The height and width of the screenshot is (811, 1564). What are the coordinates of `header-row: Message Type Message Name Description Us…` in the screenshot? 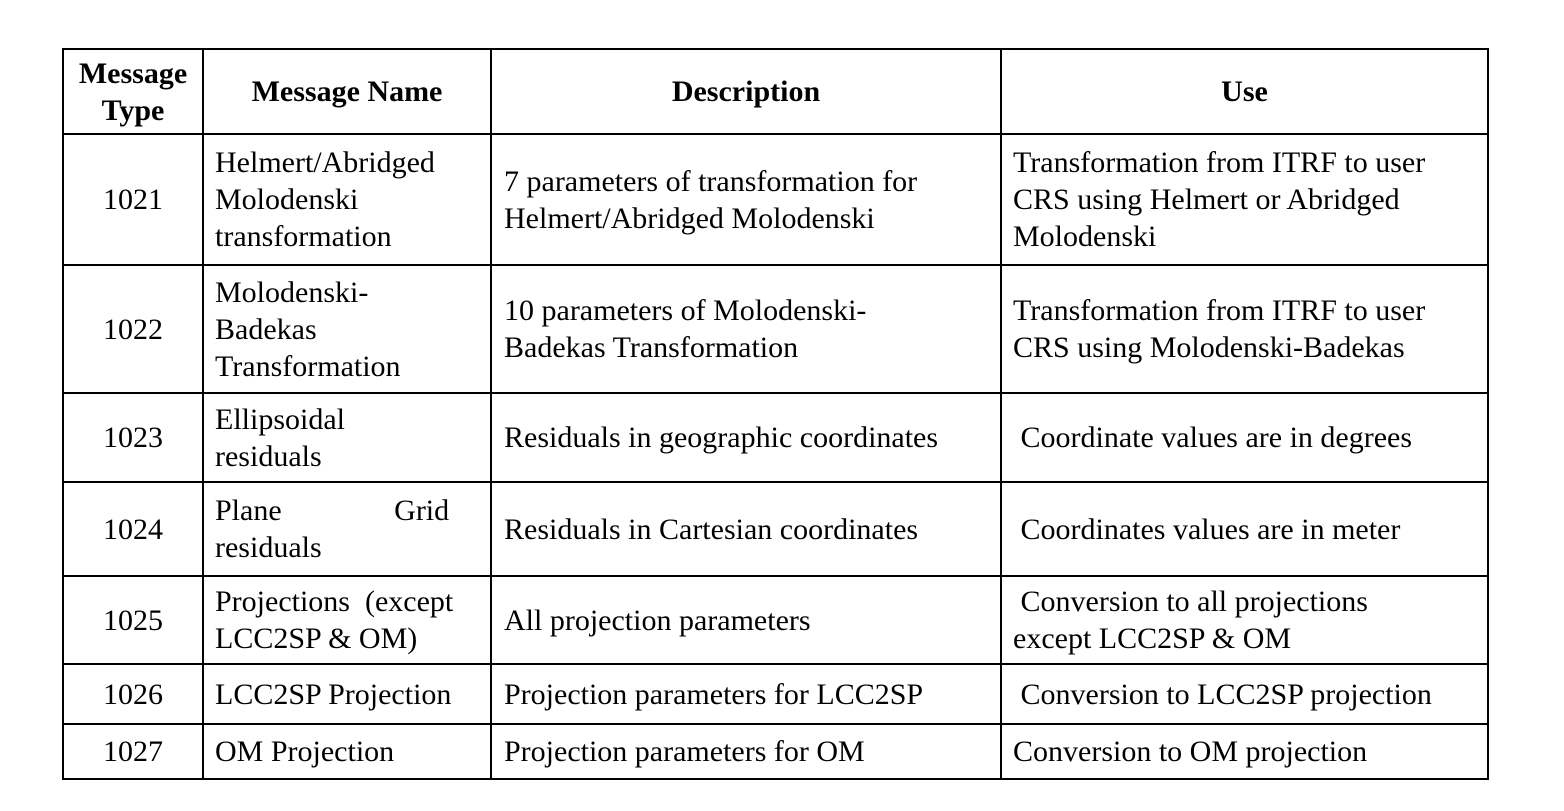 It's located at (775, 91).